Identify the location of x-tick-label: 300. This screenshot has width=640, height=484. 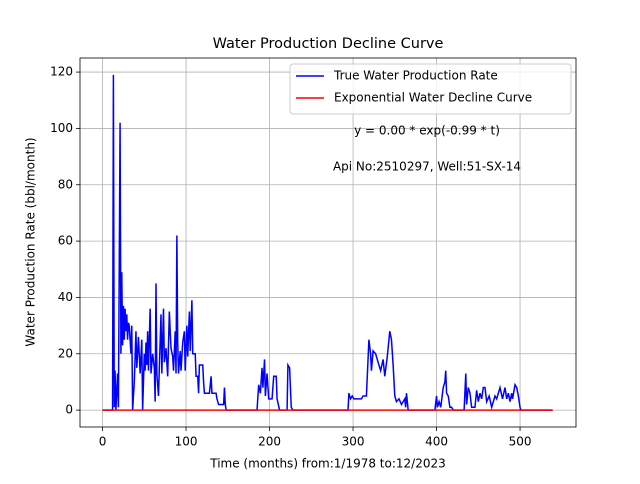
(353, 442).